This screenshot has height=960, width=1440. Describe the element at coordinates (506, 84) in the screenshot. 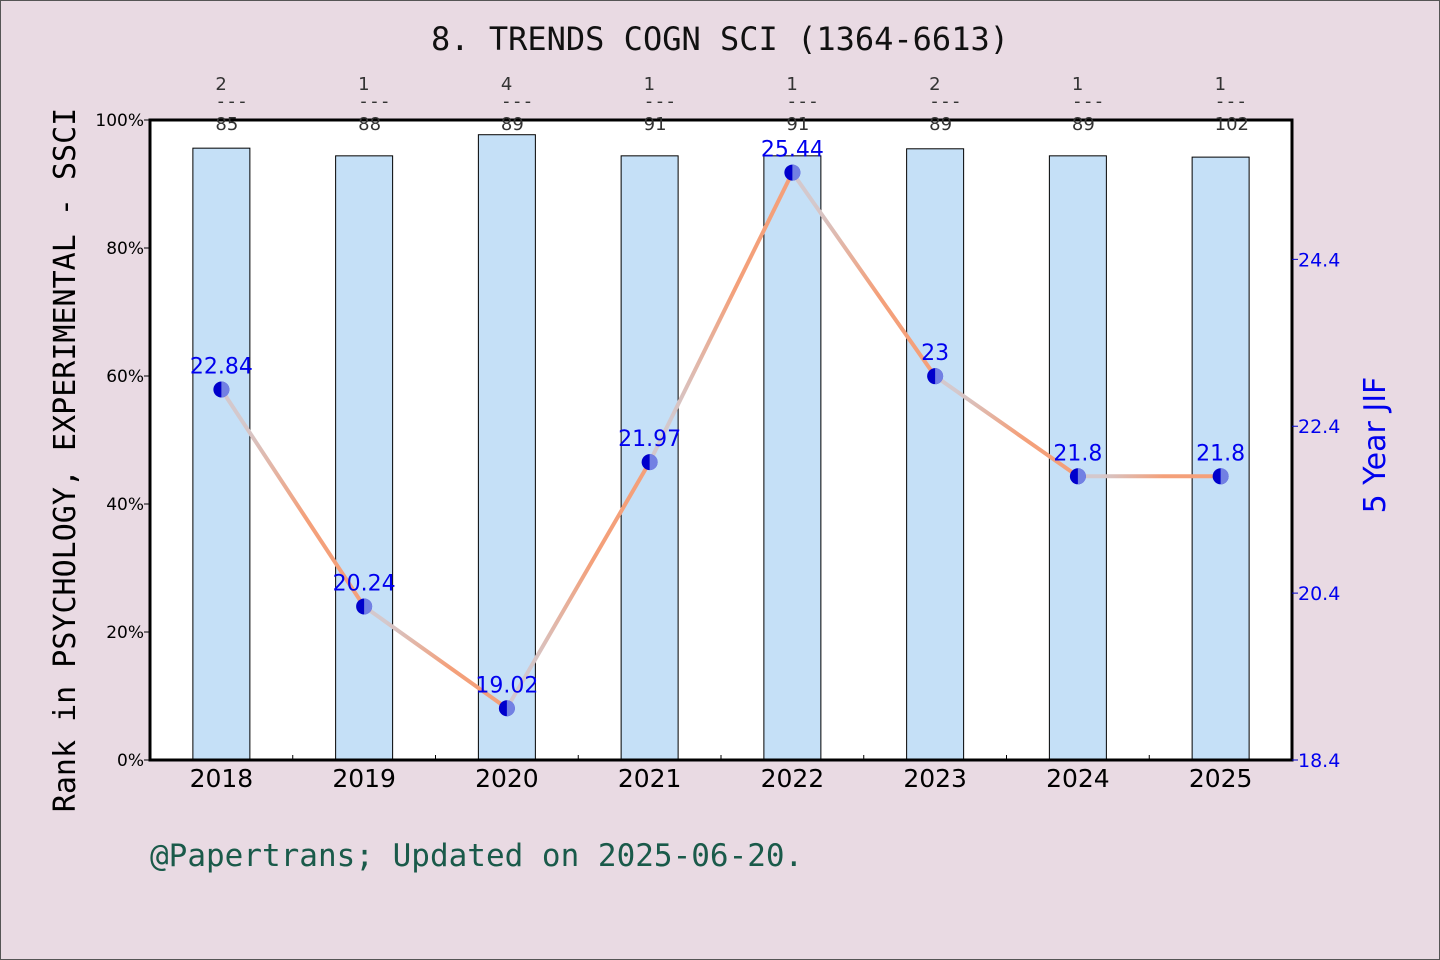

I see `rank-numerator: 4` at that location.